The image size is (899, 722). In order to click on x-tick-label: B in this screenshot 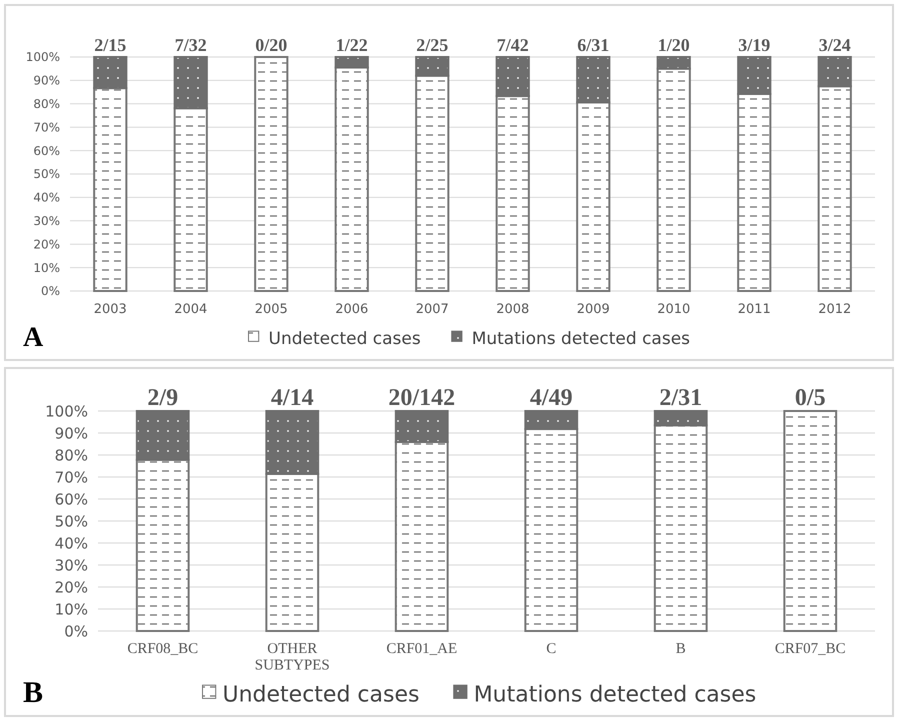, I will do `click(681, 649)`.